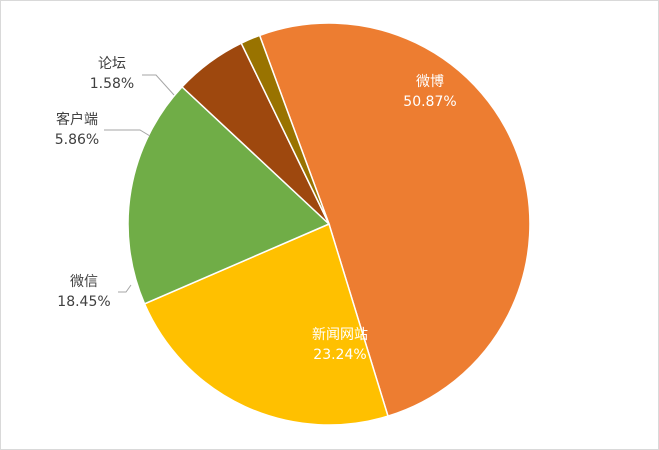 This screenshot has width=659, height=450. What do you see at coordinates (429, 102) in the screenshot?
I see `slice-value-weibo: 50.87%` at bounding box center [429, 102].